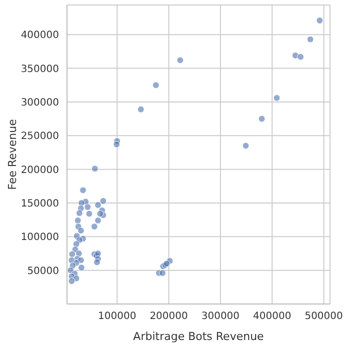 This screenshot has width=349, height=348. Describe the element at coordinates (323, 316) in the screenshot. I see `x-tick-label: 500000` at that location.